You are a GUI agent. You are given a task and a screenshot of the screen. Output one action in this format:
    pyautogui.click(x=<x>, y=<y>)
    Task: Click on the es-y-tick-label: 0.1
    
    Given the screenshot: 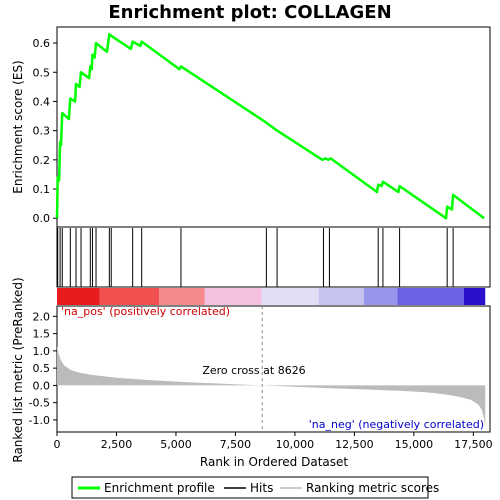 What is the action you would take?
    pyautogui.click(x=42, y=189)
    